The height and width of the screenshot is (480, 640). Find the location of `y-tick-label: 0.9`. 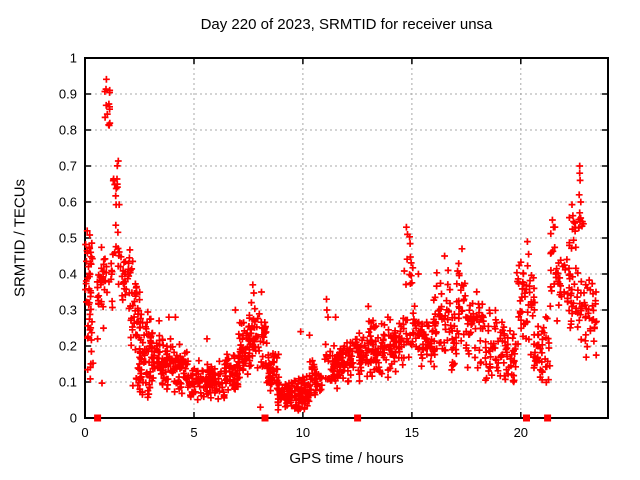

y-tick-label: 0.9 is located at coordinates (68, 94).